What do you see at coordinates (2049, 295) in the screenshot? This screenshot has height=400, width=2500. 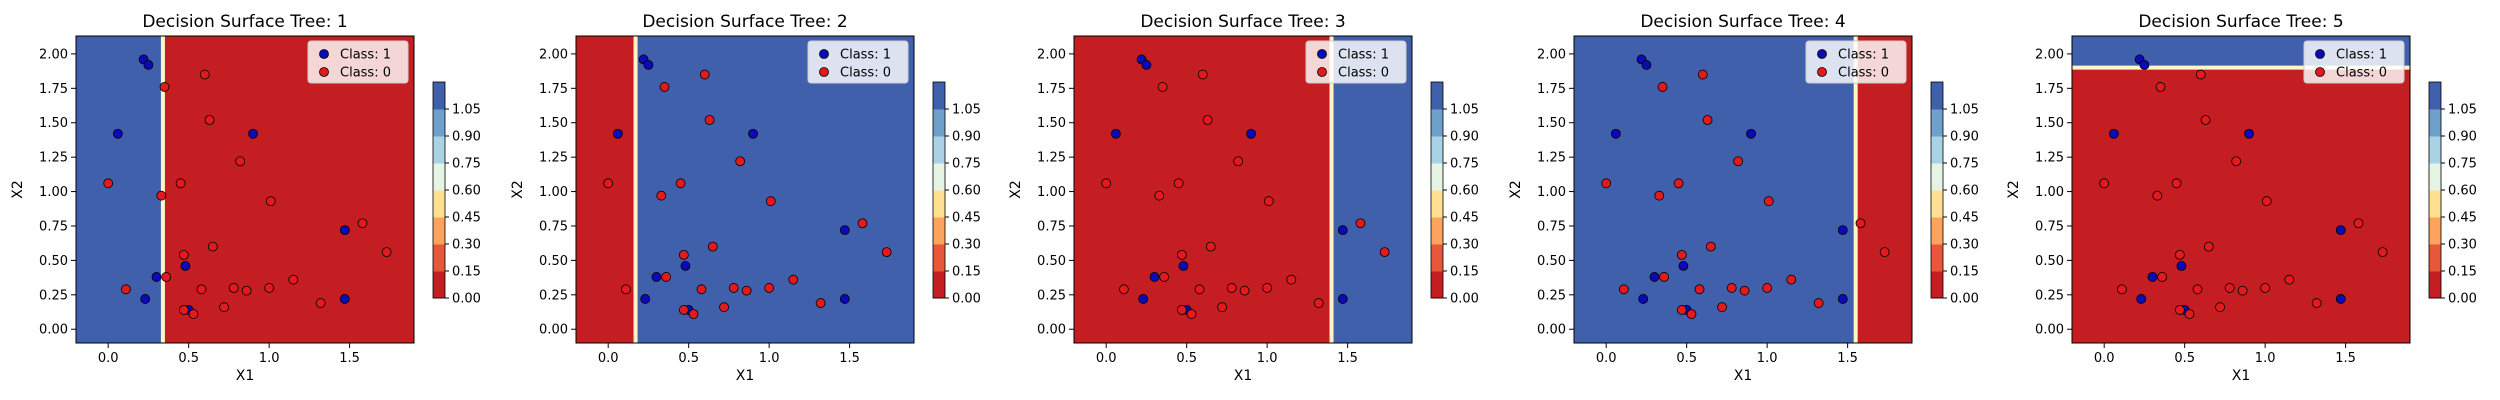 I see `y-tick-label: 0.25` at bounding box center [2049, 295].